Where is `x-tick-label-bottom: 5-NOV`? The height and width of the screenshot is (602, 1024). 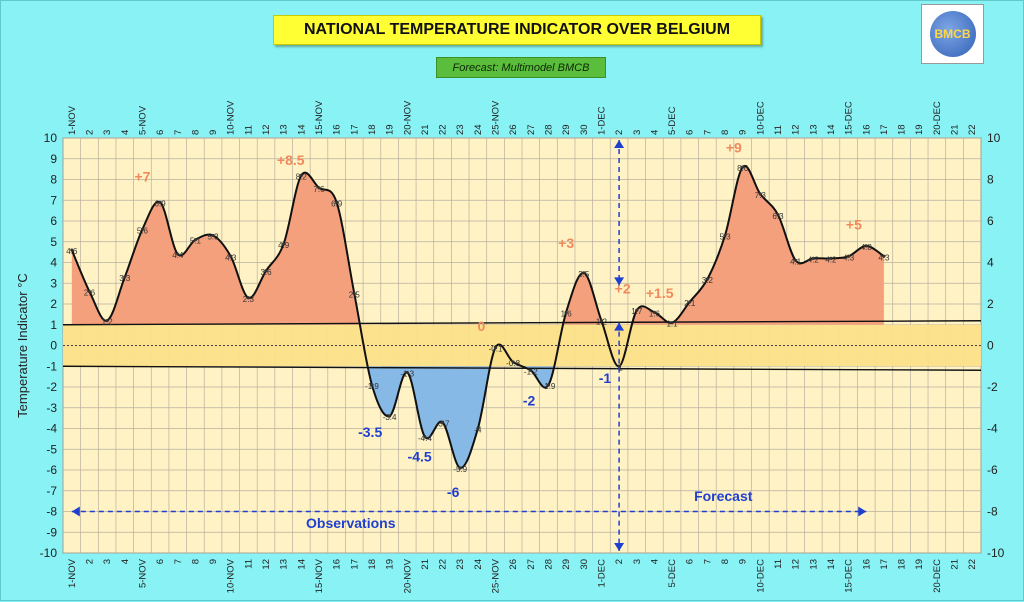
x-tick-label-bottom: 5-NOV is located at coordinates (142, 573).